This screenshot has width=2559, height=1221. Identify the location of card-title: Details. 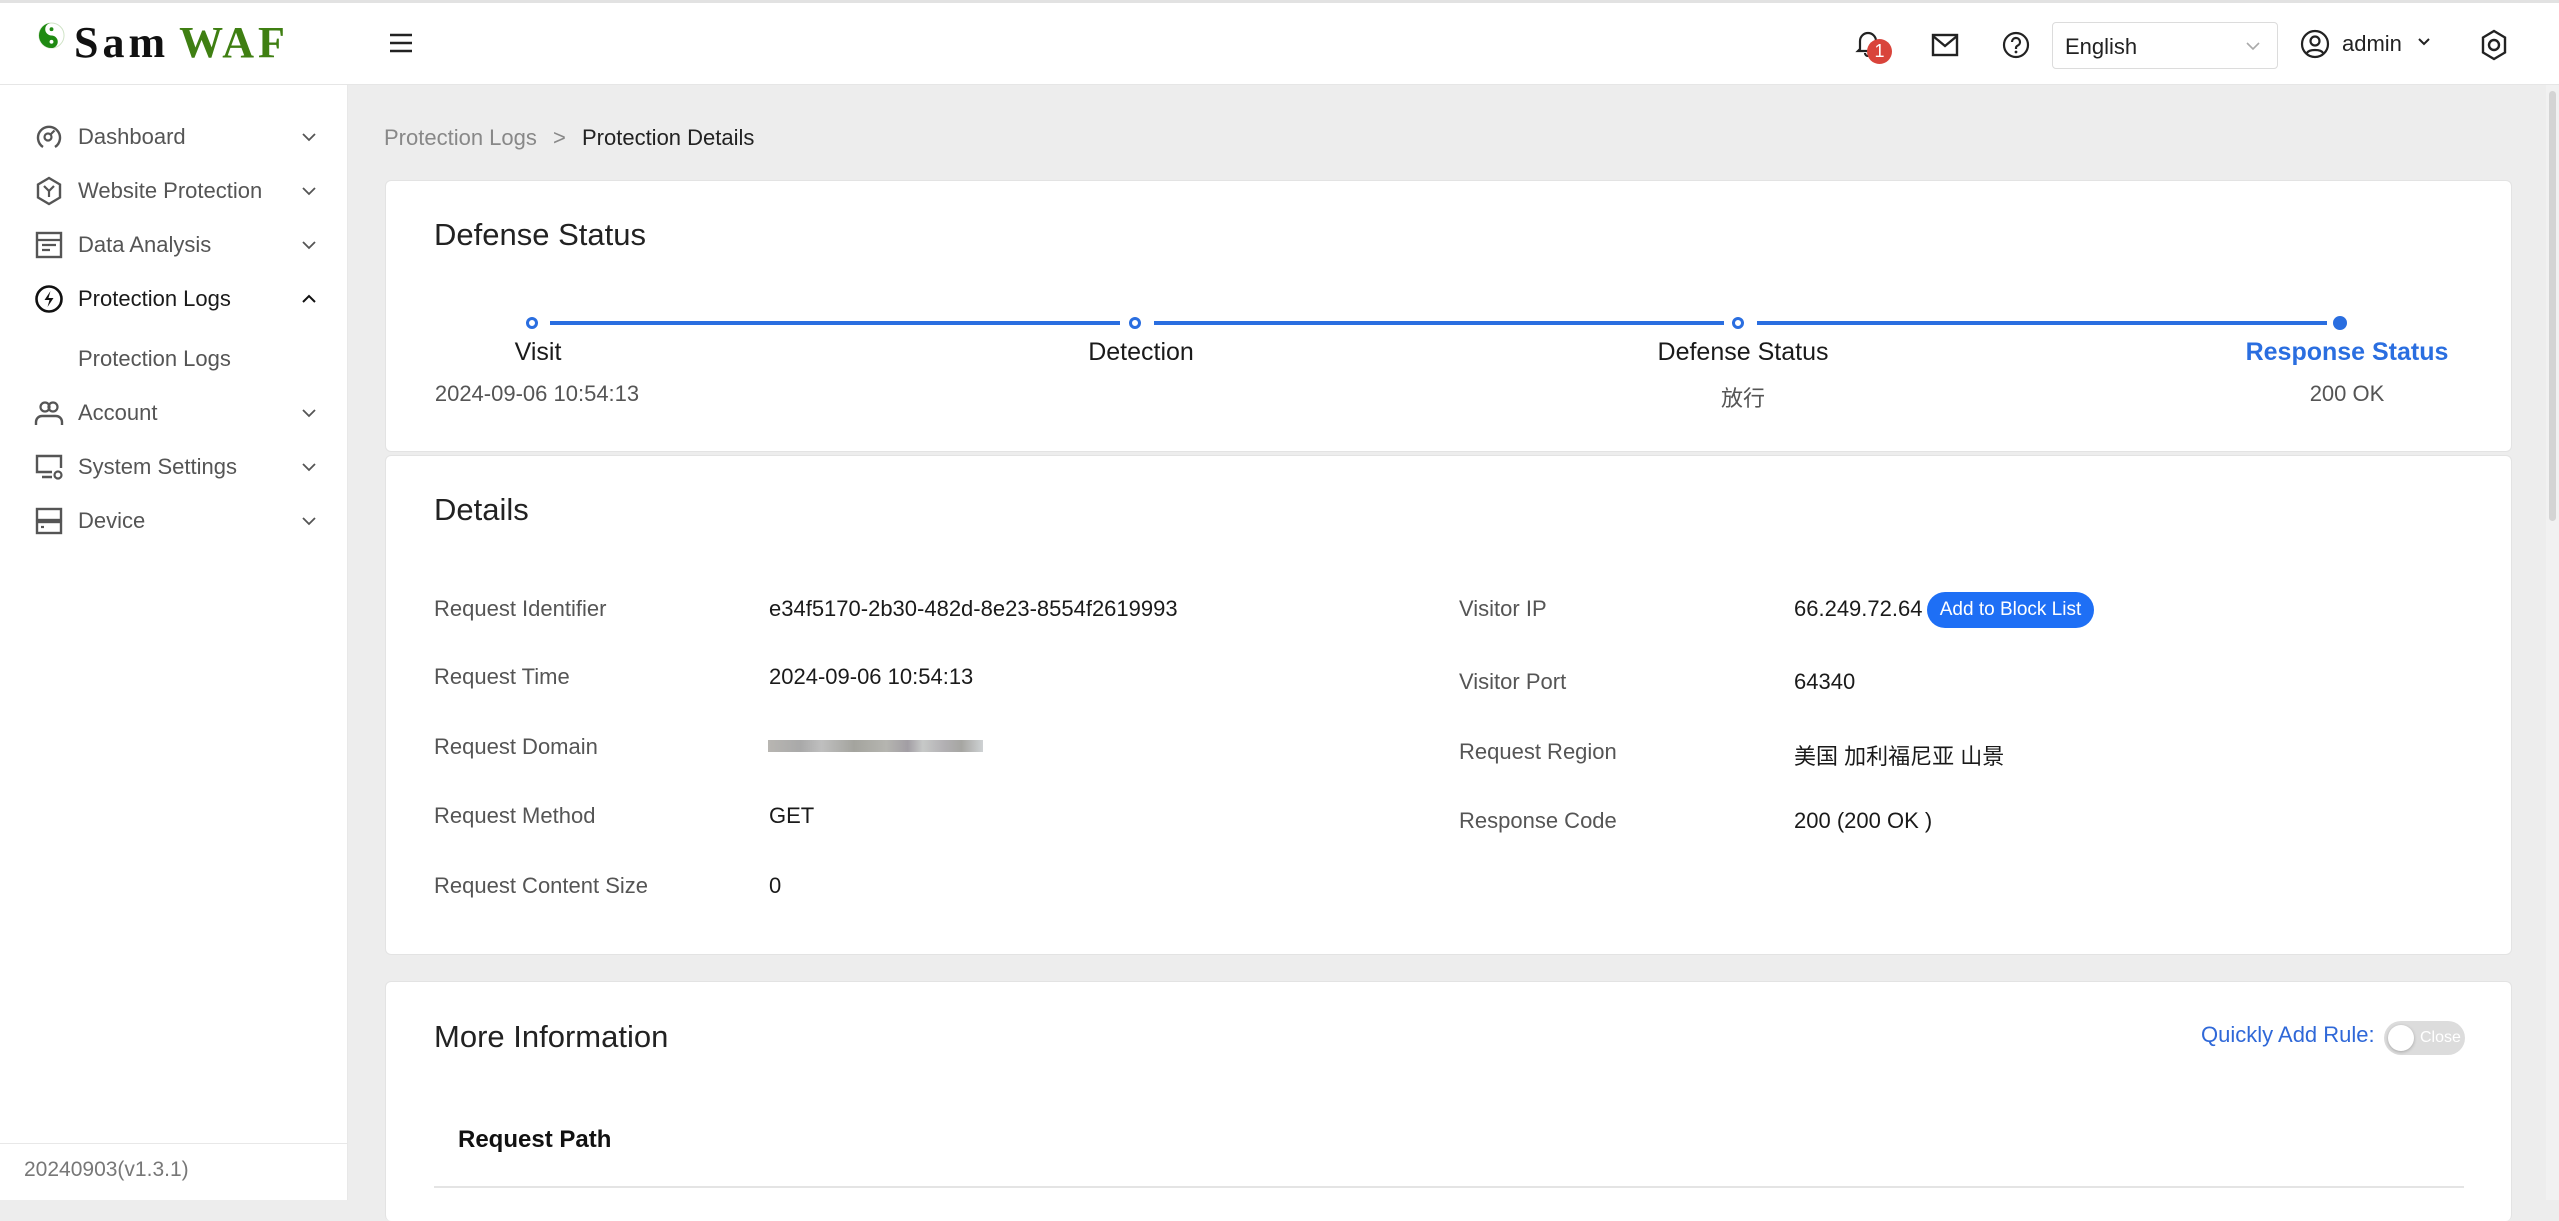
(481, 509).